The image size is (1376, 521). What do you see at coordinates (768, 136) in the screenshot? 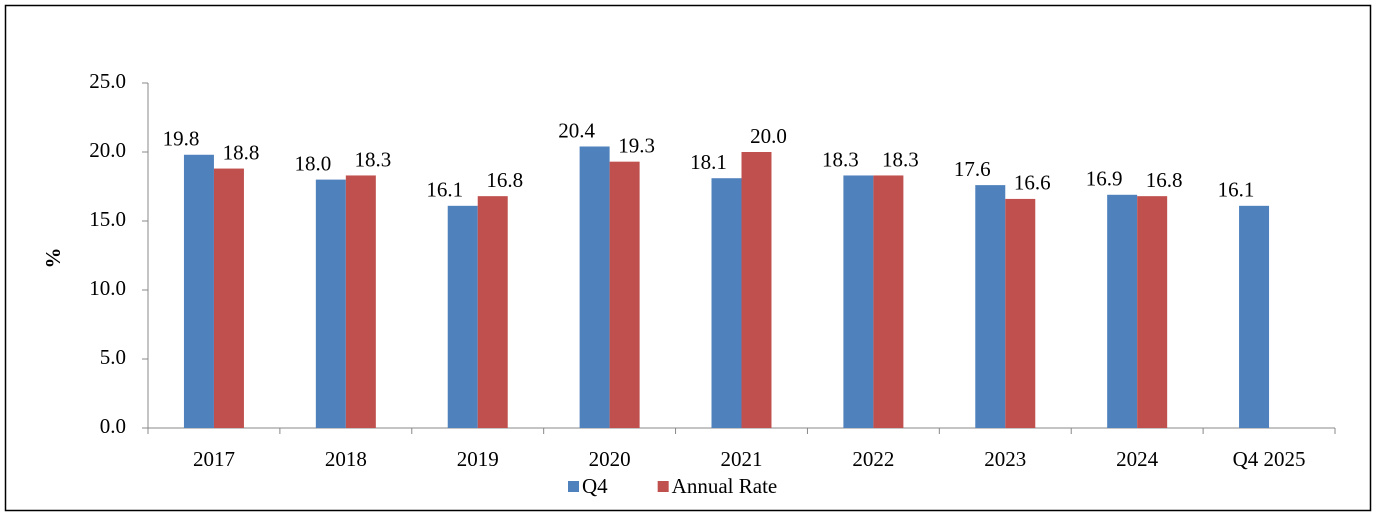
I see `data-label: 20.0` at bounding box center [768, 136].